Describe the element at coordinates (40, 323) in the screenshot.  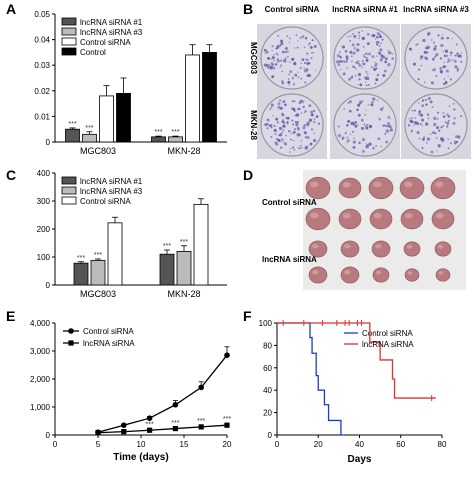
I see `y-tick-label: 4,000` at that location.